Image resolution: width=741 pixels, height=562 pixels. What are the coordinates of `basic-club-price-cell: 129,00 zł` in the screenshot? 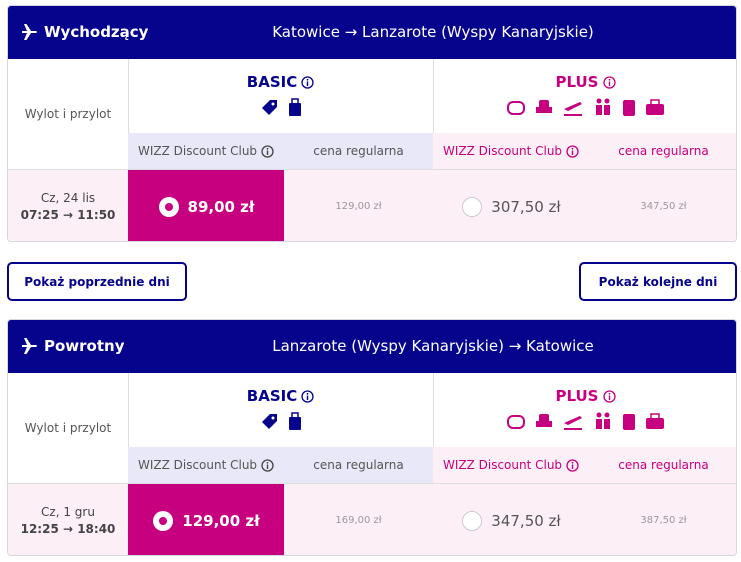 It's located at (206, 519).